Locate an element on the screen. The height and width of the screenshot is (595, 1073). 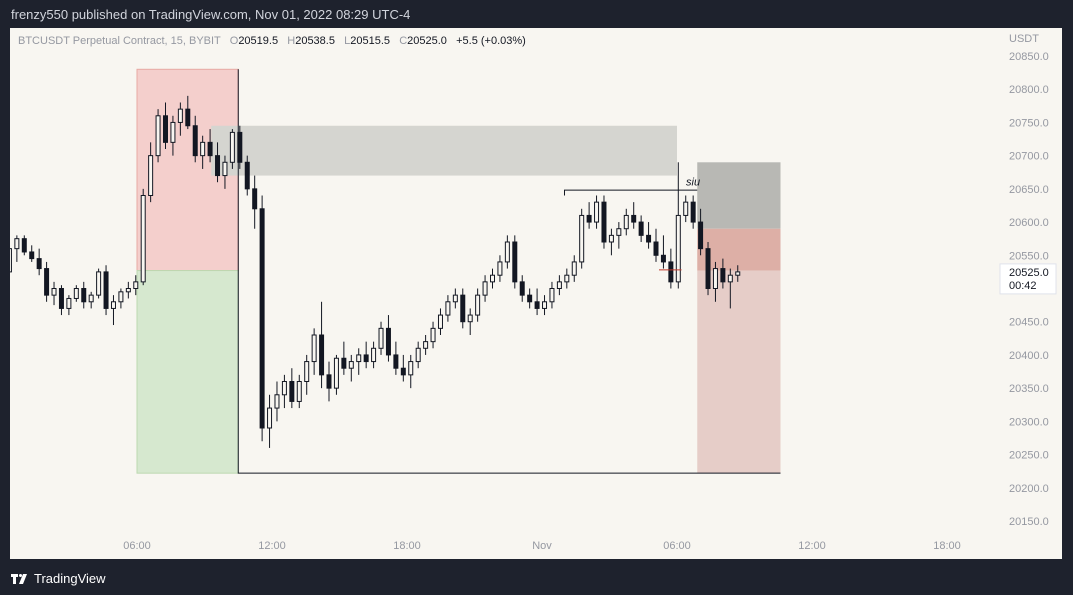
legend-symbol: BTCUSDT Perpetual Contract, 15, BYBIT is located at coordinates (119, 41).